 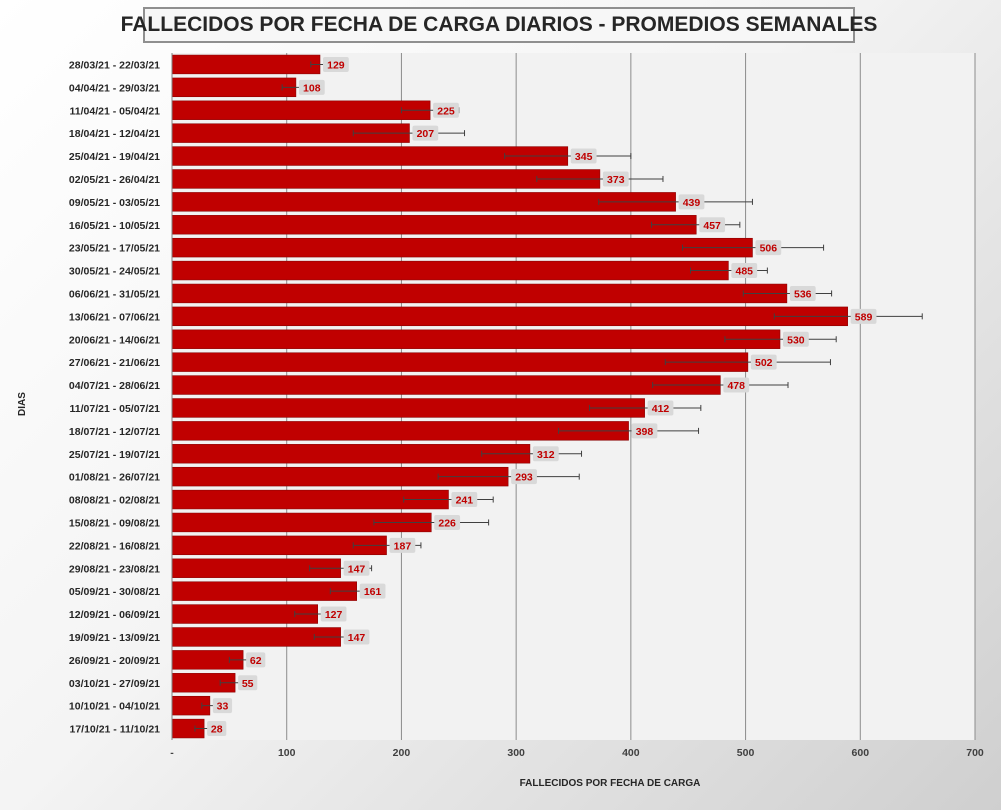 What do you see at coordinates (796, 340) in the screenshot?
I see `data-label: 530` at bounding box center [796, 340].